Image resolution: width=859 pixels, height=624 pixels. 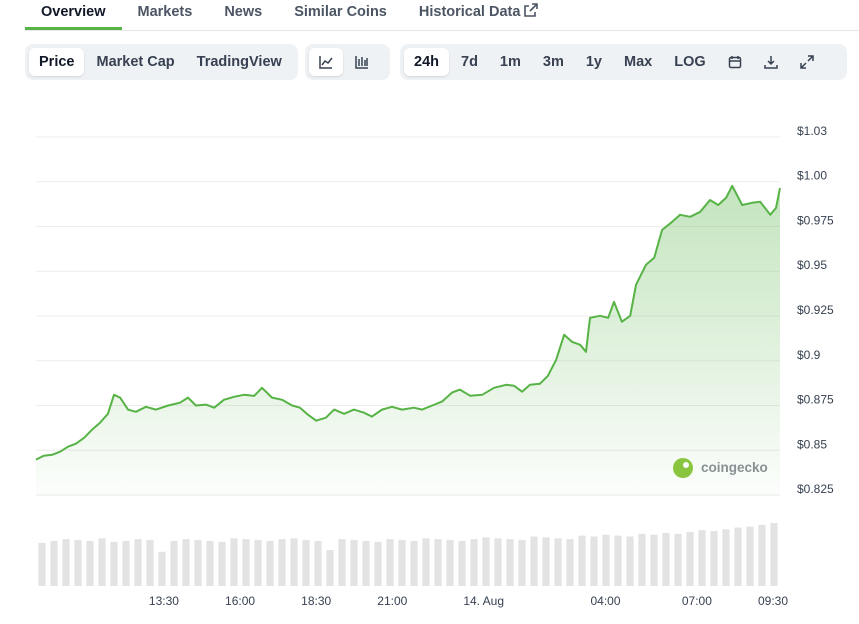 What do you see at coordinates (815, 489) in the screenshot?
I see `y-tick-label: $0.825` at bounding box center [815, 489].